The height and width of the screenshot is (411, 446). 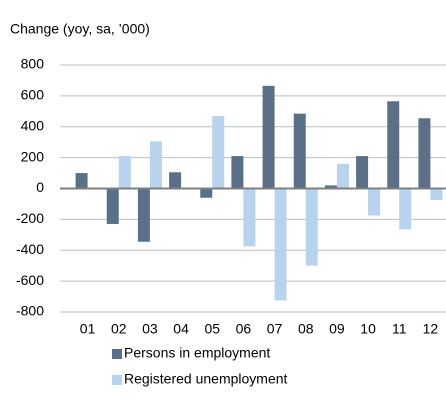 What do you see at coordinates (399, 329) in the screenshot?
I see `x-tick-label: 11` at bounding box center [399, 329].